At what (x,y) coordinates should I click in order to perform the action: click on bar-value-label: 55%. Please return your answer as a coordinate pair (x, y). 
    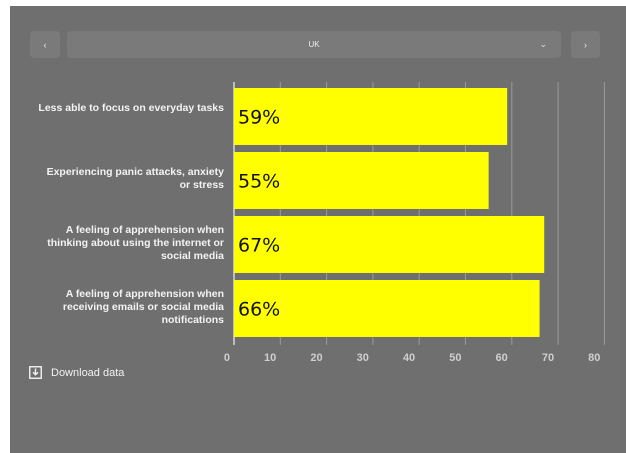
    Looking at the image, I should click on (259, 182).